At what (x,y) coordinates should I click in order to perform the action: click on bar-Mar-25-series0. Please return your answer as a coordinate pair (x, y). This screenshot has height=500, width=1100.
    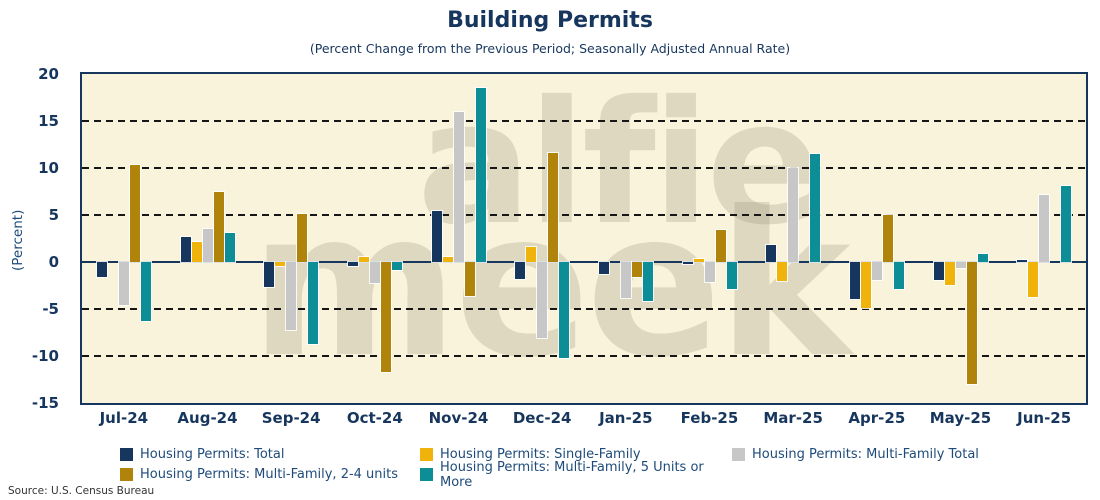
    Looking at the image, I should click on (771, 253).